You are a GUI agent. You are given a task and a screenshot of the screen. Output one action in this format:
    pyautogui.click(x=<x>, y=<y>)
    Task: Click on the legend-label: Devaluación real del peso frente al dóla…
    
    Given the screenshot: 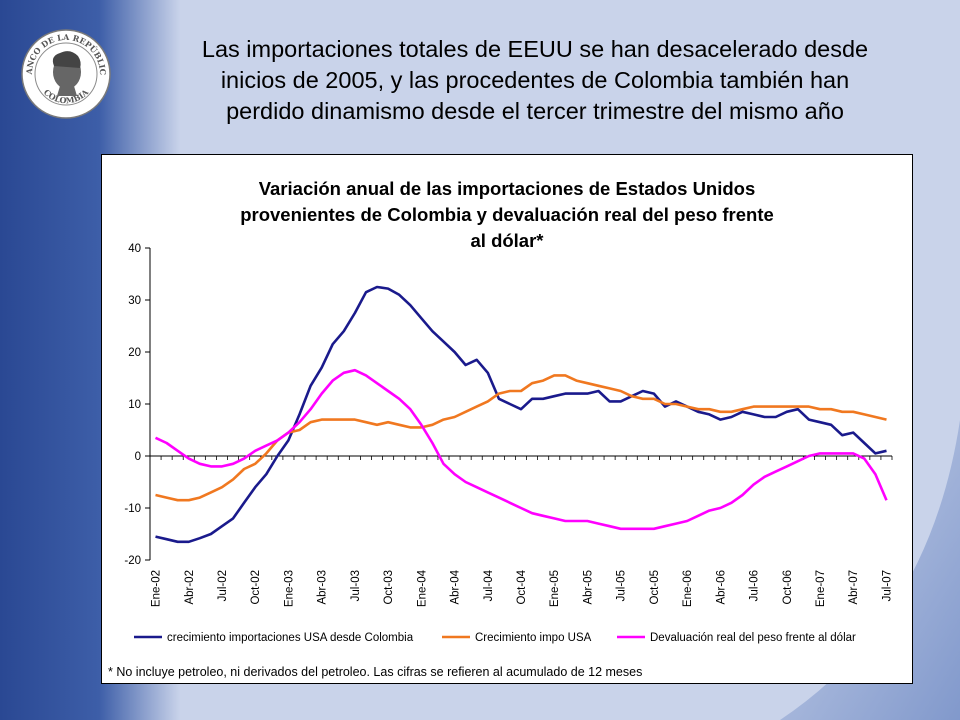 What is the action you would take?
    pyautogui.click(x=753, y=638)
    